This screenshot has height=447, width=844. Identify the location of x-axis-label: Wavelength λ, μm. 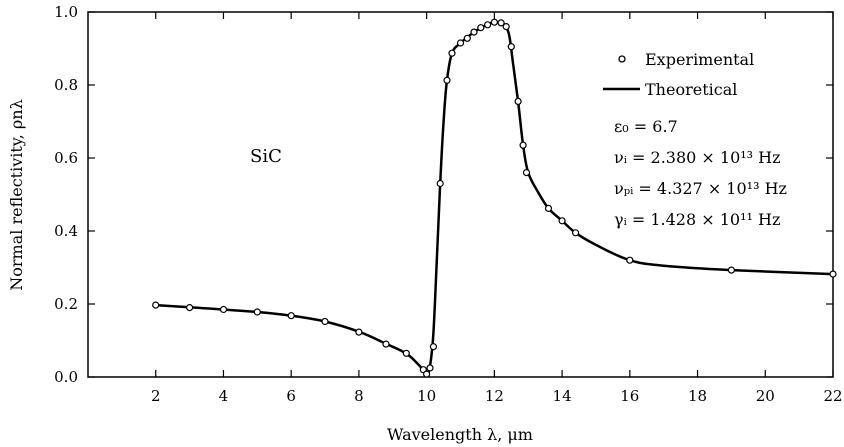
(460, 434).